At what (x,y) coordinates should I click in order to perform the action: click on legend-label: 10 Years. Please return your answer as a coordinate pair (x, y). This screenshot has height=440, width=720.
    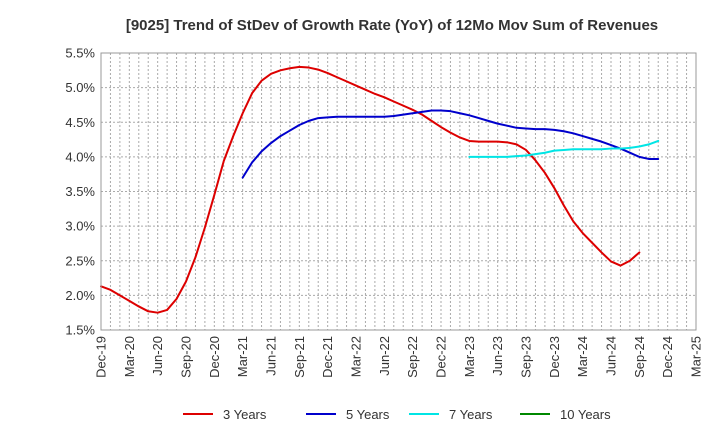
    Looking at the image, I should click on (585, 414).